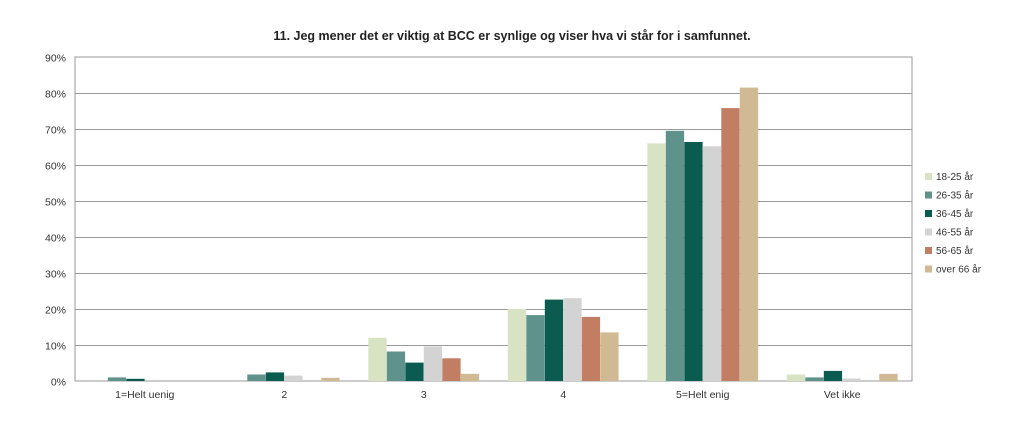  Describe the element at coordinates (959, 270) in the screenshot. I see `legend-label: over 66 år` at that location.